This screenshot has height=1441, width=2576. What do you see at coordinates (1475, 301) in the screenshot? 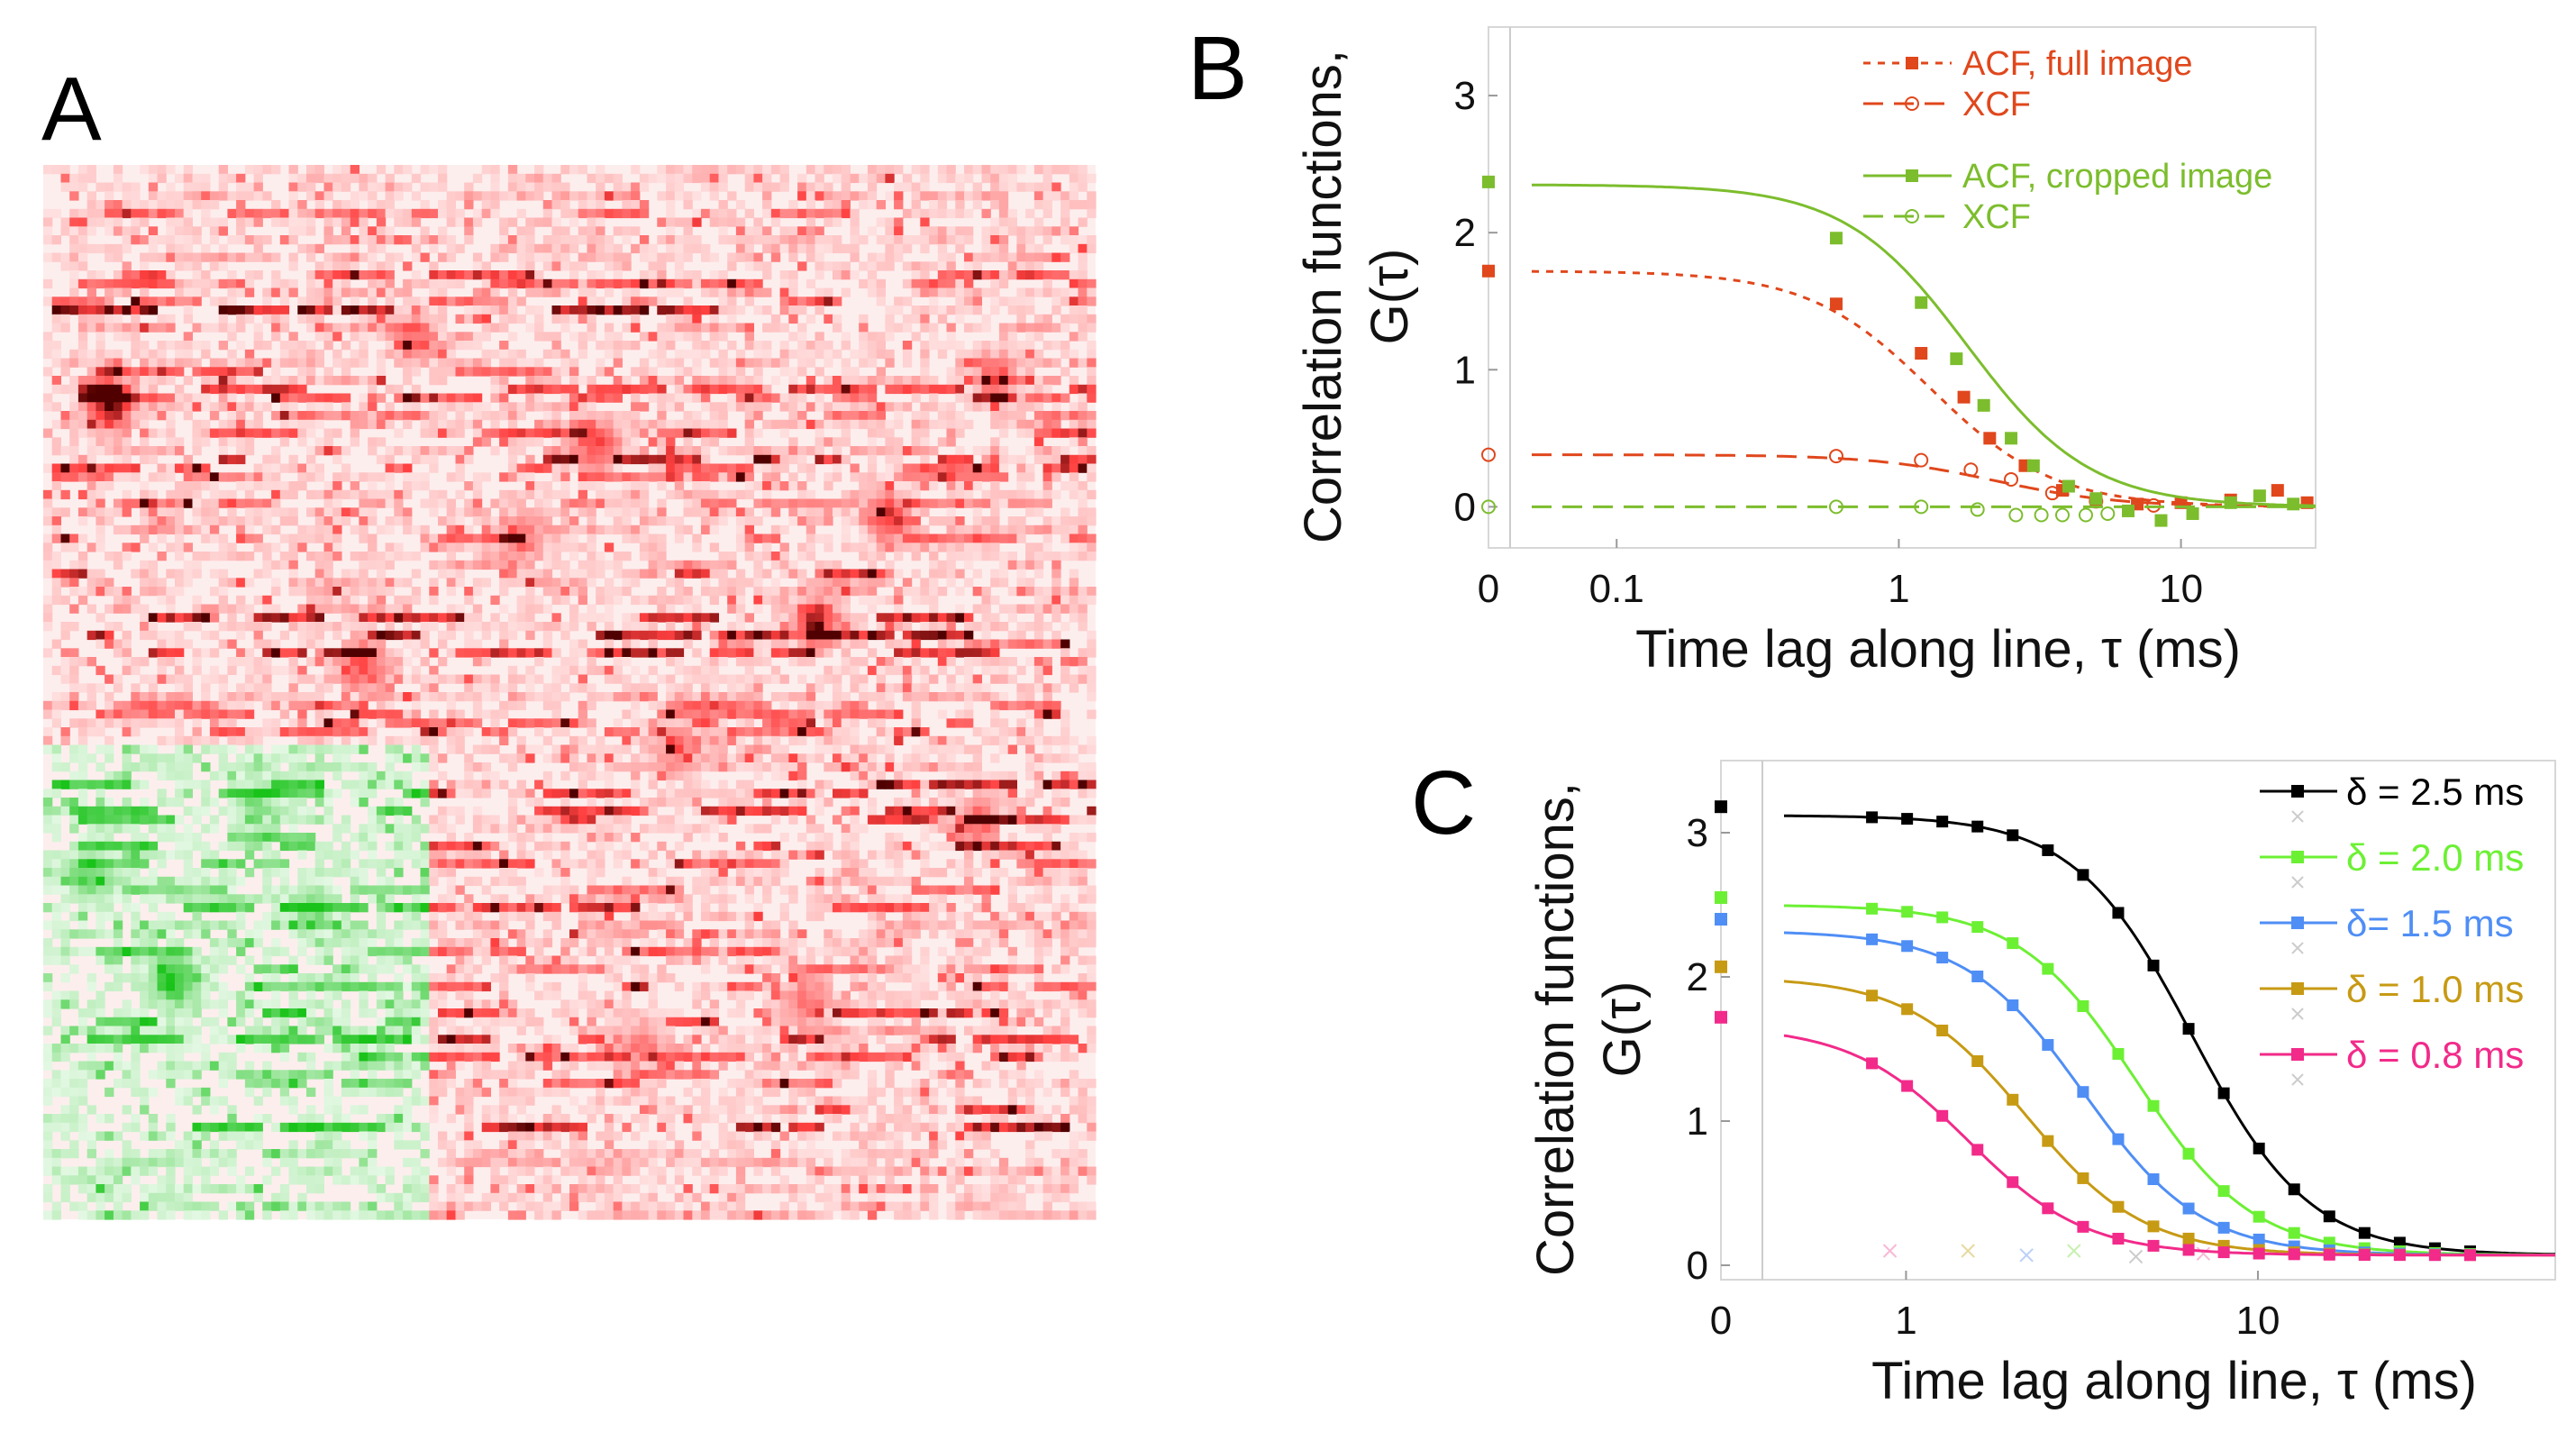
I see `chart-b-y-ticks: 0 1 2 3` at bounding box center [1475, 301].